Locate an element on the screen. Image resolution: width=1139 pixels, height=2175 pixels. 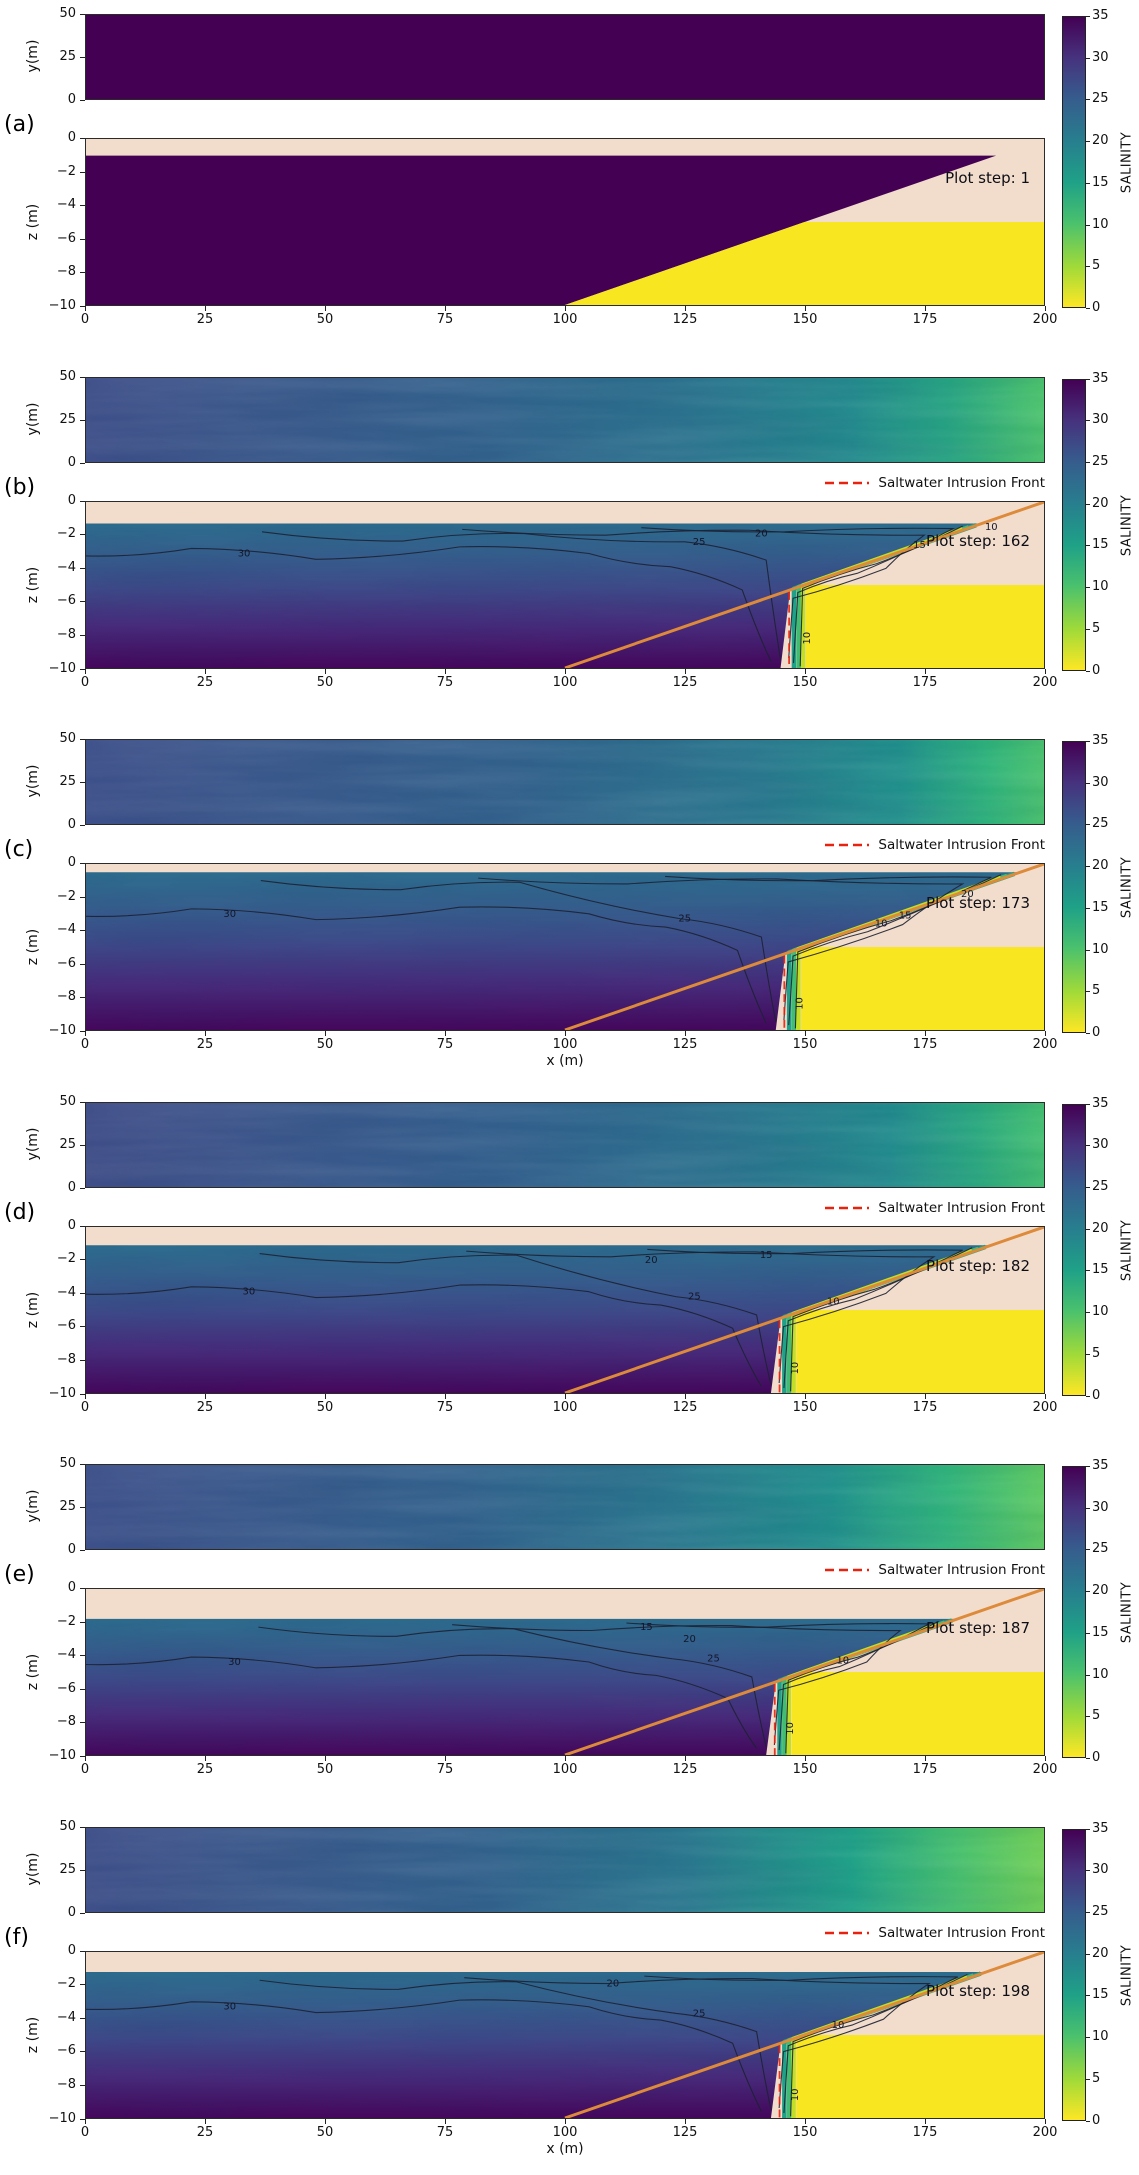
z-tick-label: 0 is located at coordinates (71, 1225).